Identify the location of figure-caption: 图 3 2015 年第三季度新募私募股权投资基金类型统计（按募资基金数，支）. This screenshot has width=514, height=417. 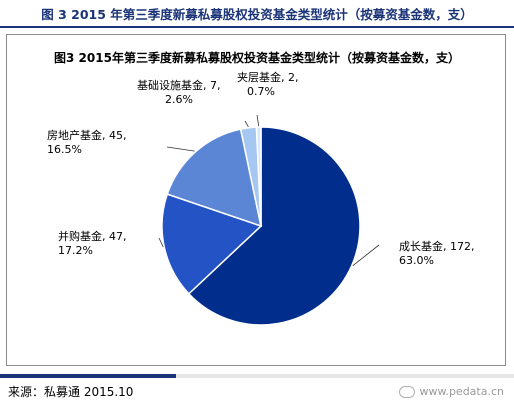
(257, 14).